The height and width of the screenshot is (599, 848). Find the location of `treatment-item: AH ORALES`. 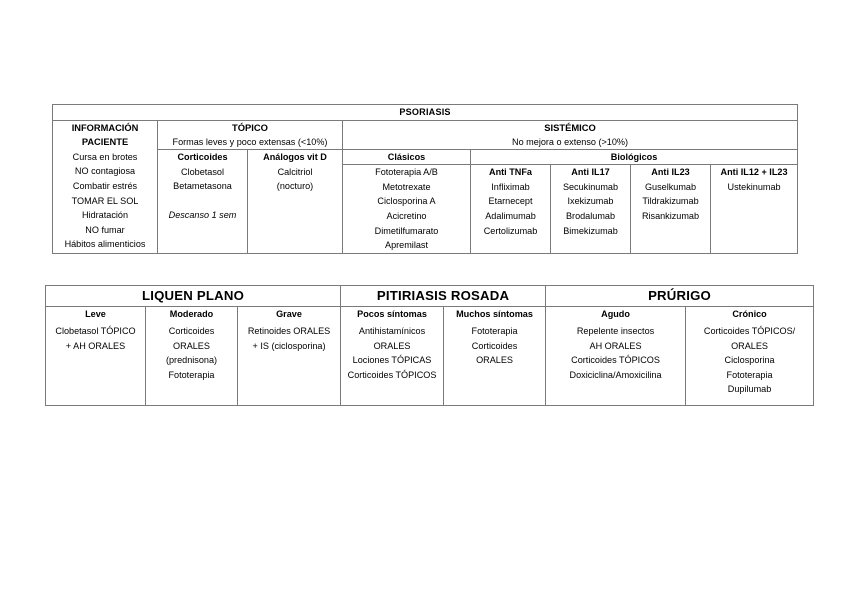

treatment-item: AH ORALES is located at coordinates (615, 345).